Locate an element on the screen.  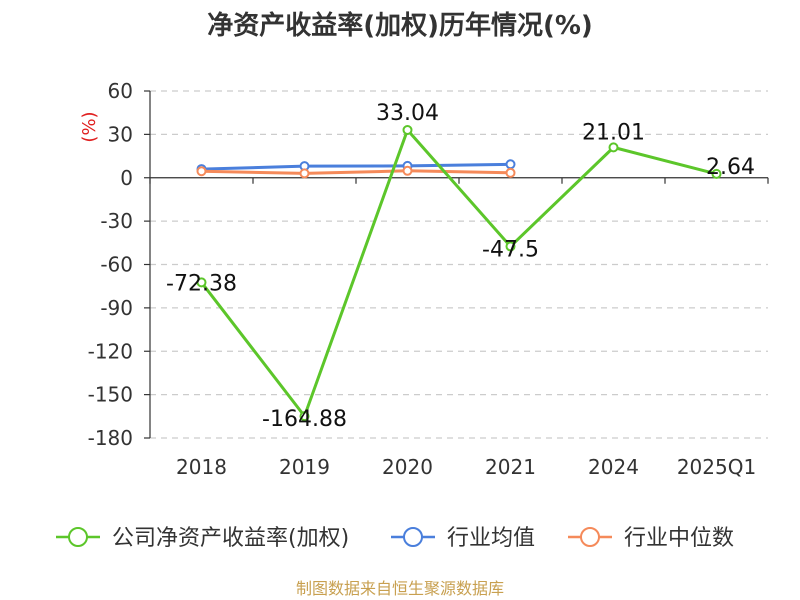
source-note: 制图数据来自恒生聚源数据库 is located at coordinates (400, 588).